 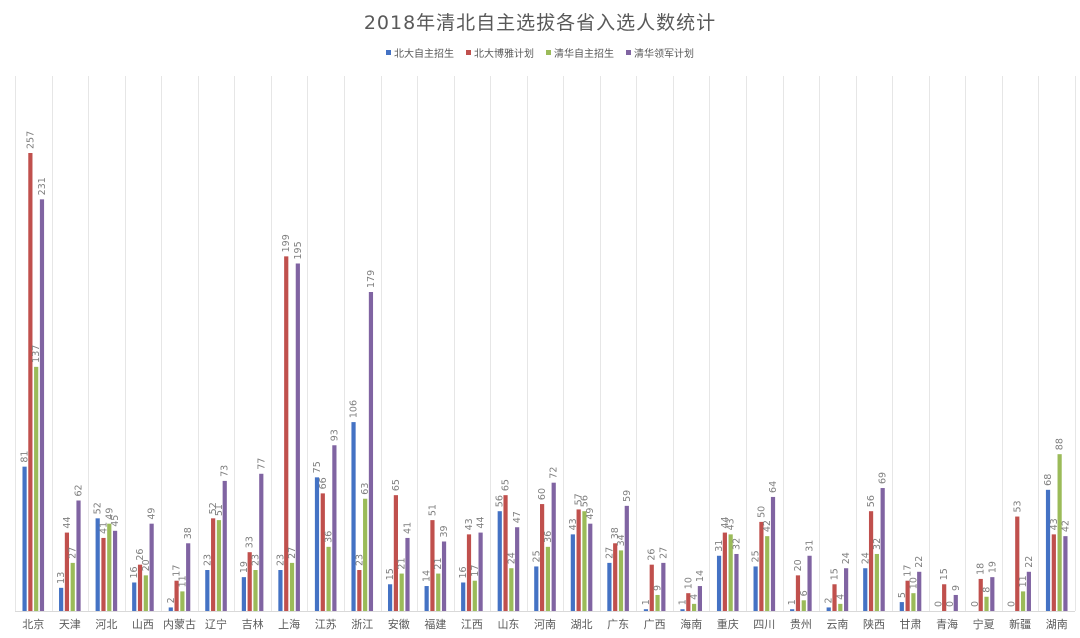 What do you see at coordinates (540, 52) in the screenshot?
I see `legend: 北大自主招生 北大博雅计划 清华自主招生 清华领军计划` at bounding box center [540, 52].